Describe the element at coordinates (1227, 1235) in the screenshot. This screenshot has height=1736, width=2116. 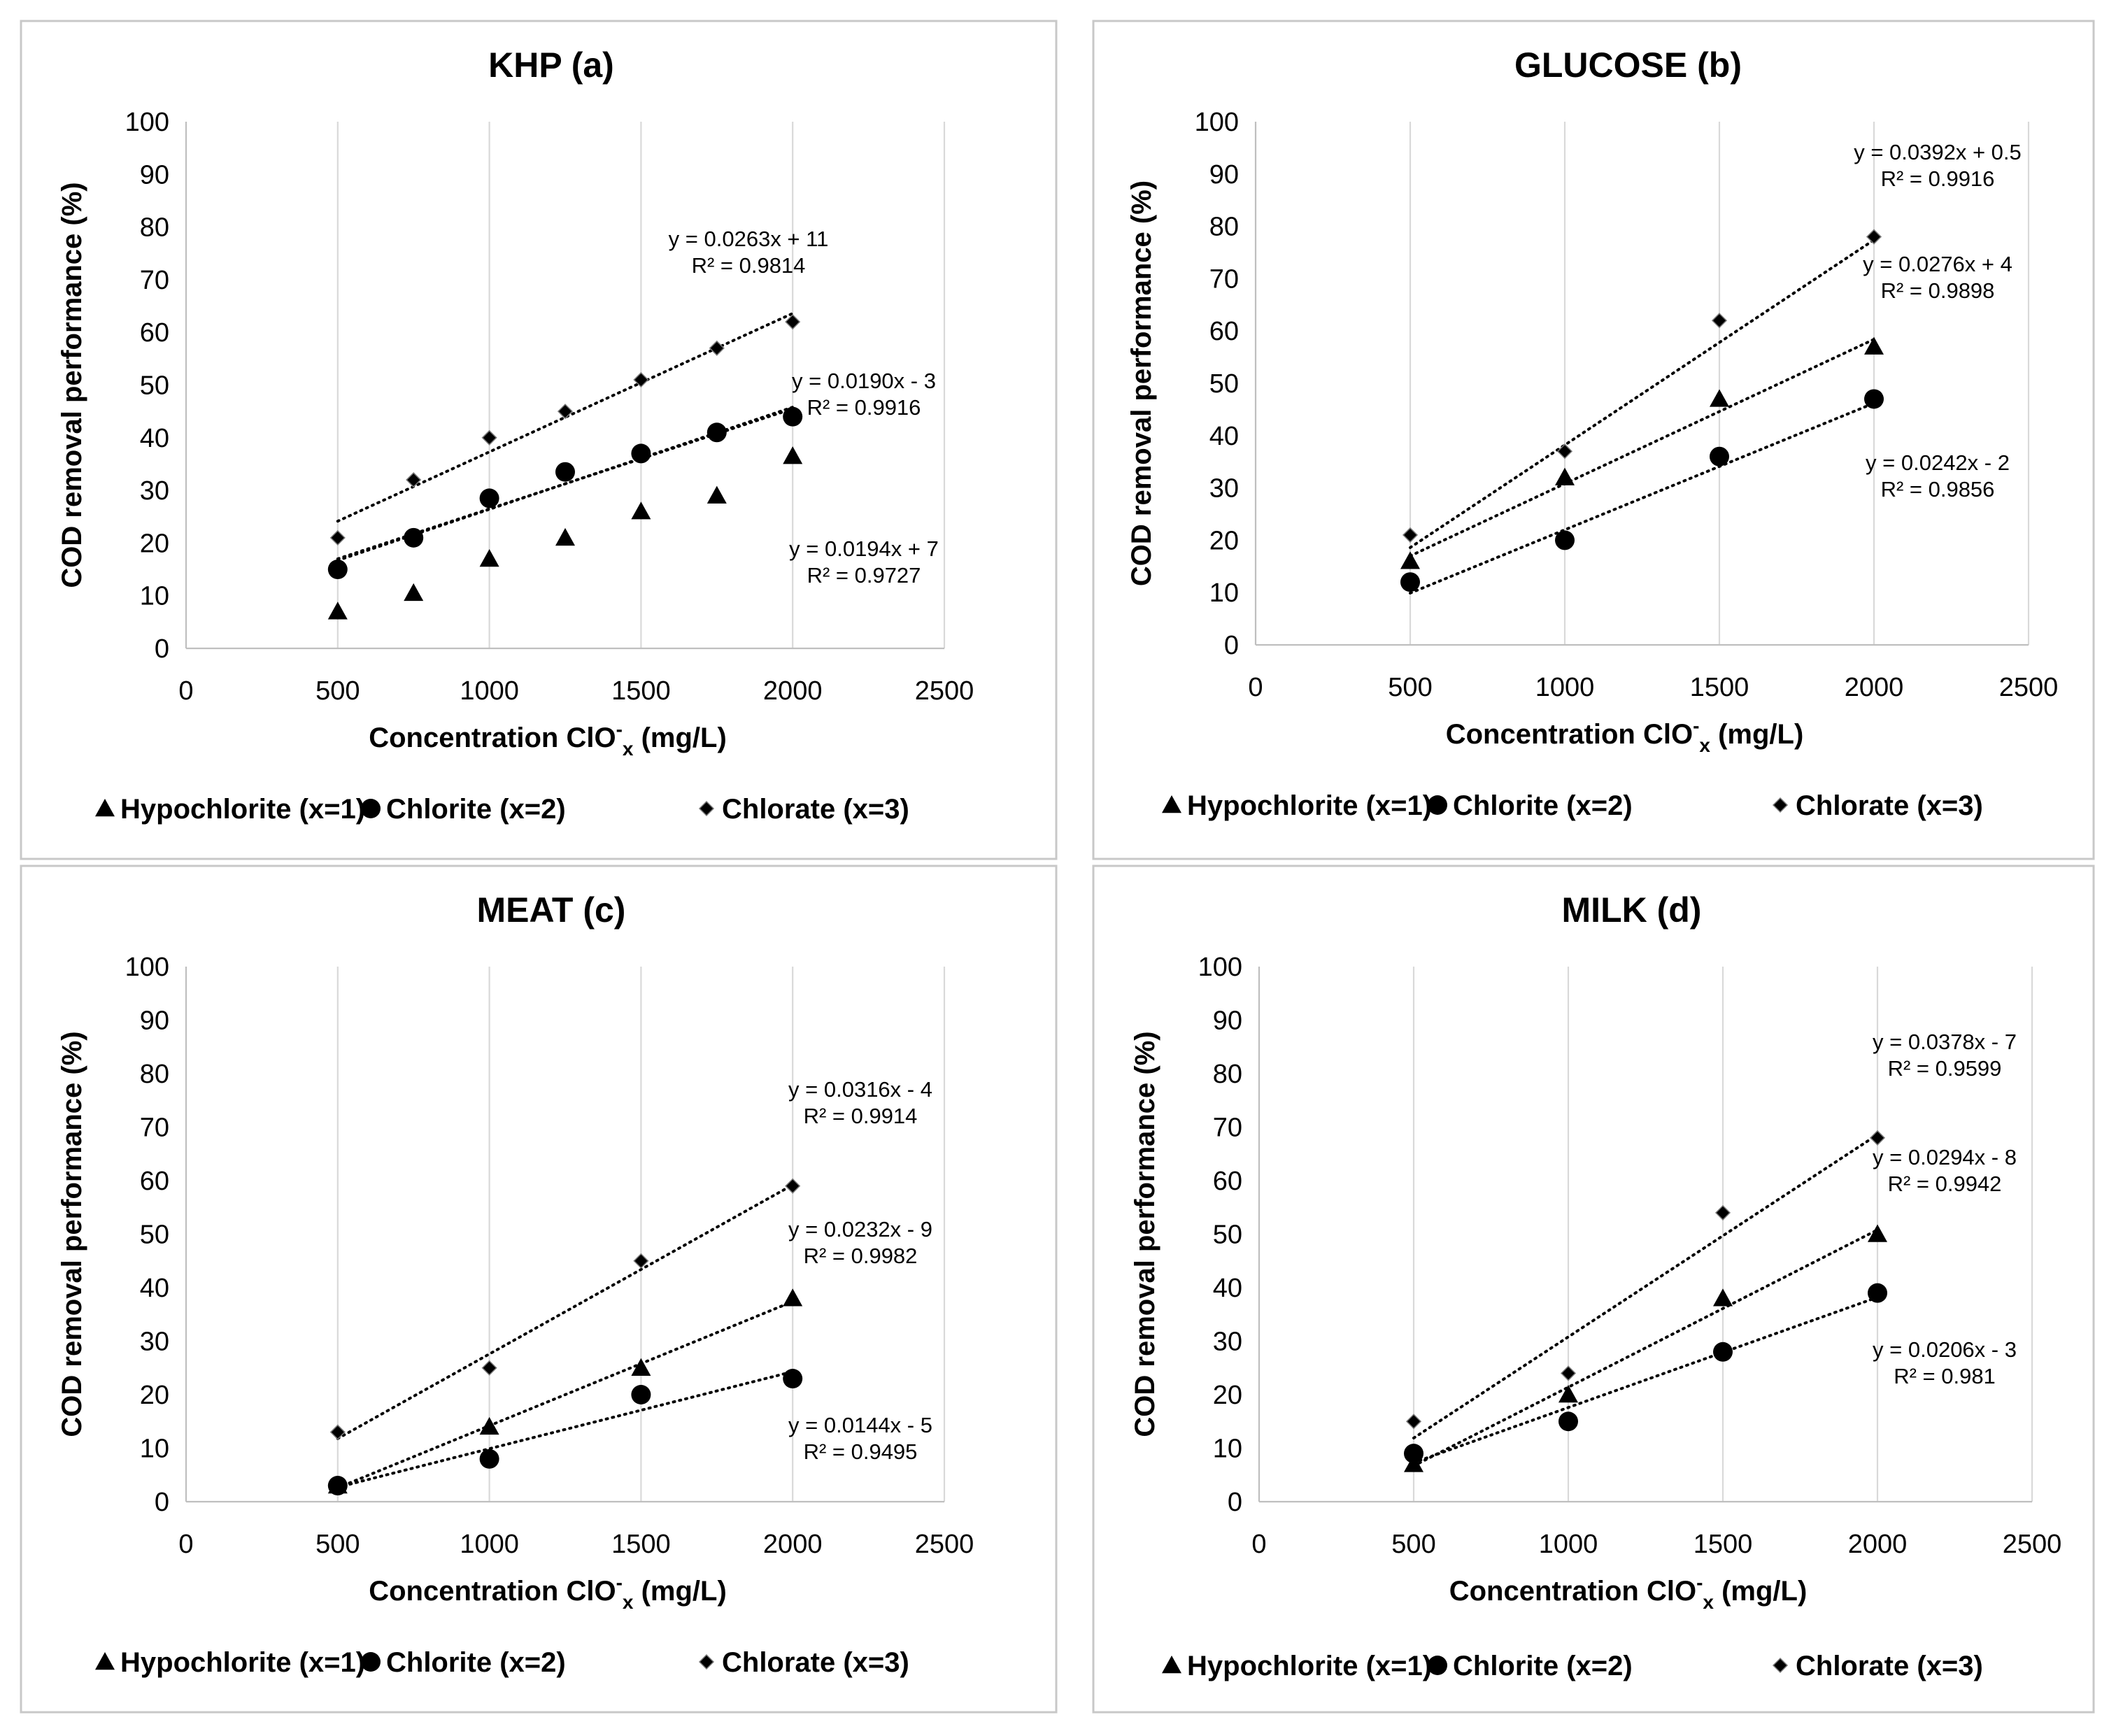
I see `y-tick-label: 50` at that location.